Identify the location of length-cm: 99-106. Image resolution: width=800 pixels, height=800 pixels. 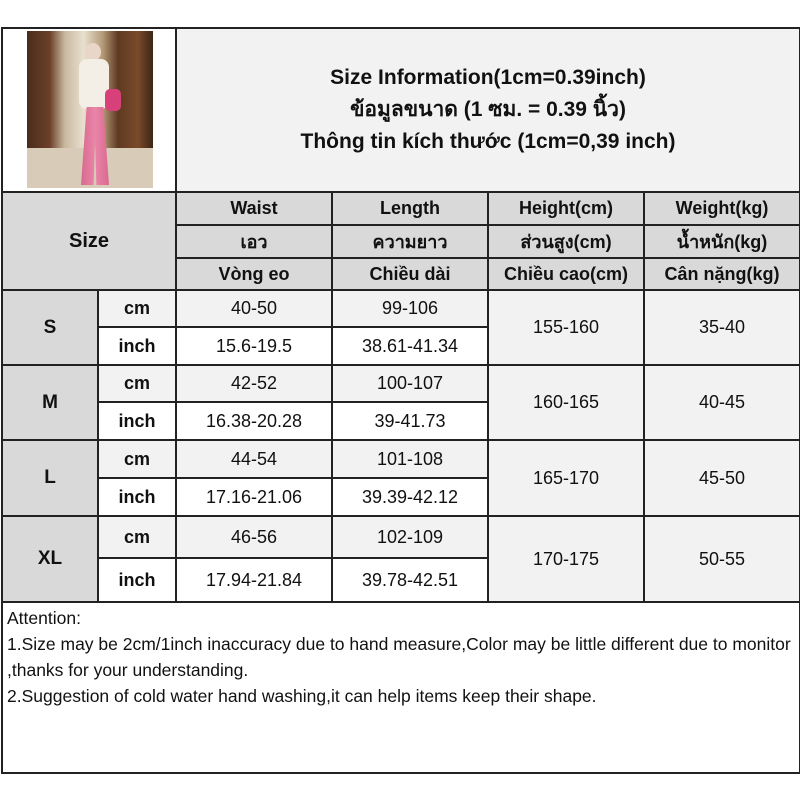
(410, 308).